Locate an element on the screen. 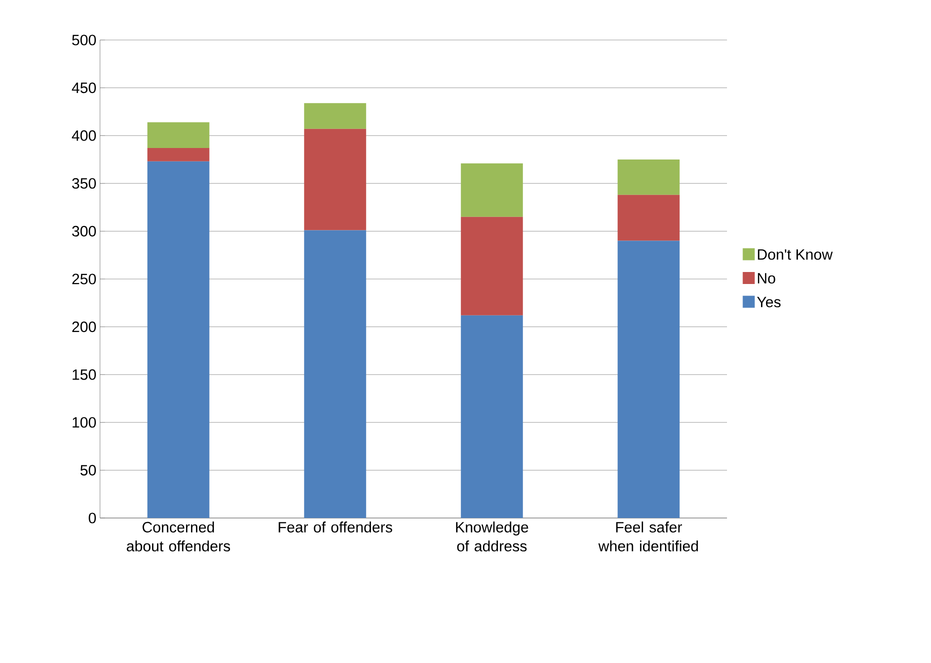 This screenshot has height=663, width=931. y-tick-label: 450 is located at coordinates (84, 88).